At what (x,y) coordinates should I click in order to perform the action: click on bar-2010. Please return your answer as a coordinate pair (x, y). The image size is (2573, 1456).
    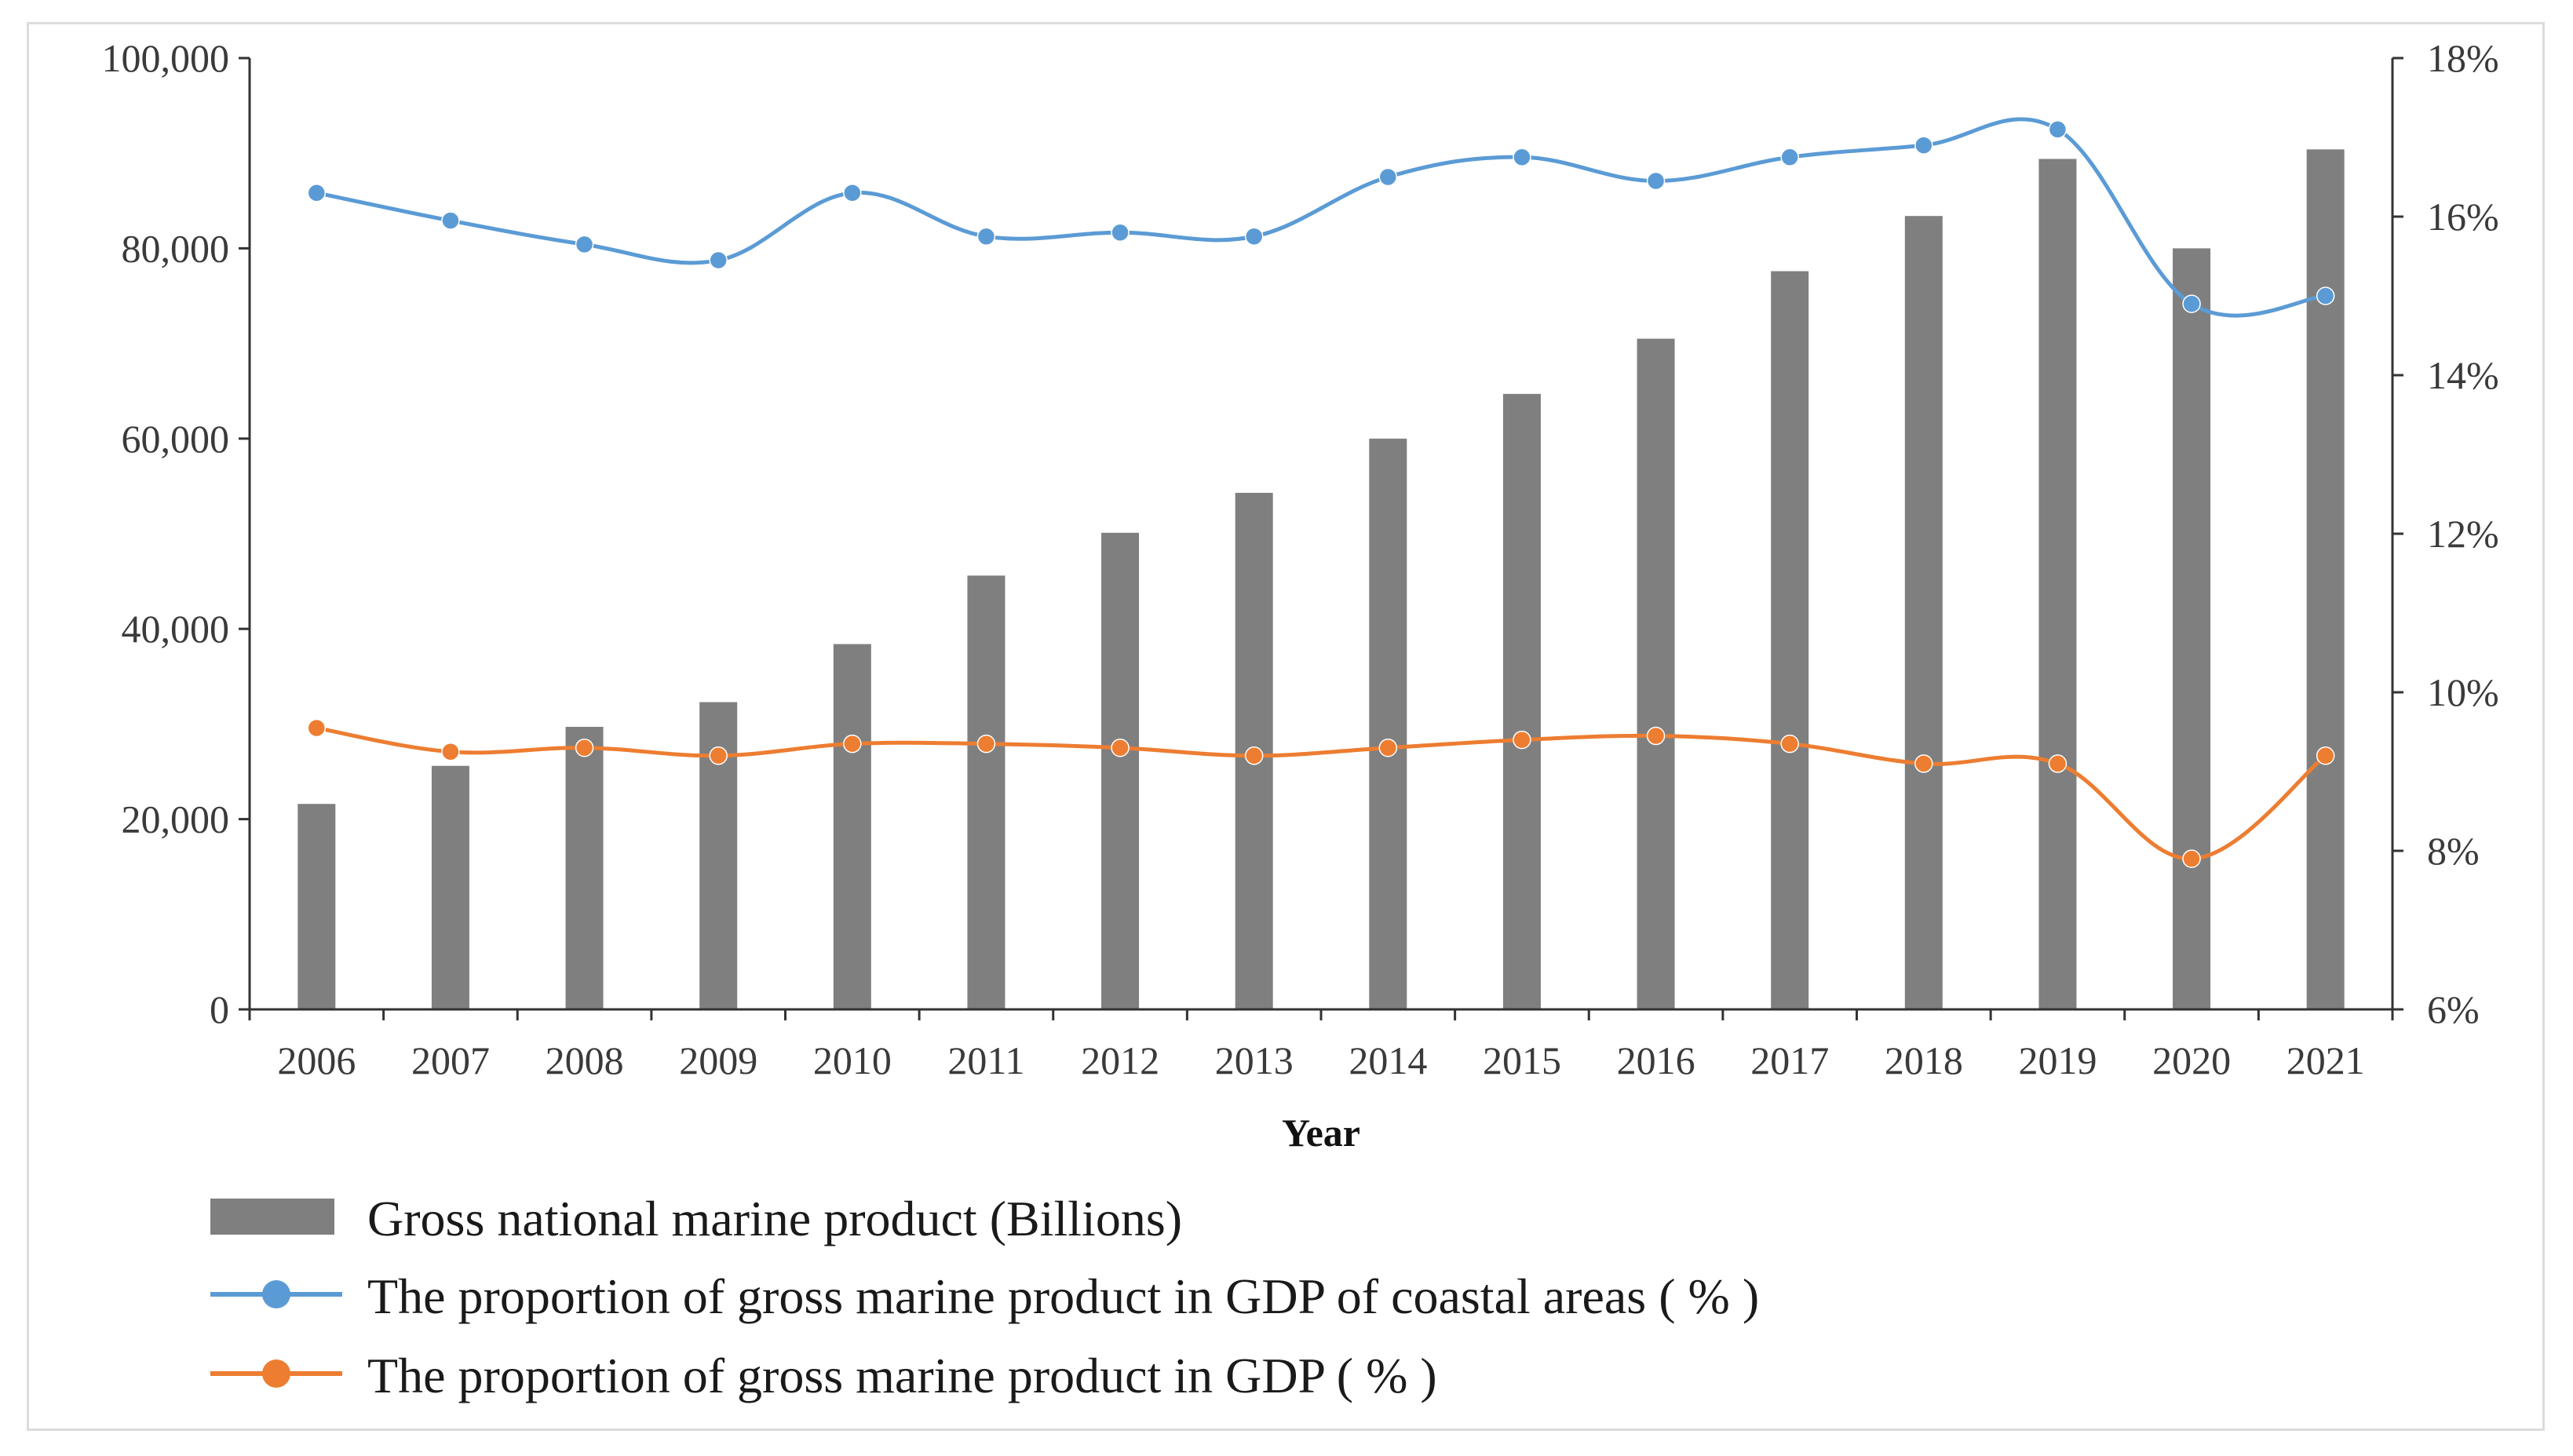
    Looking at the image, I should click on (852, 826).